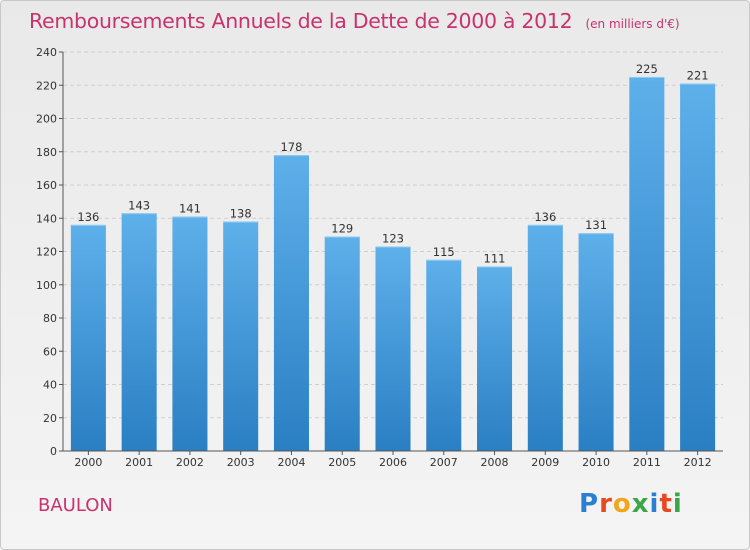 This screenshot has width=750, height=550. I want to click on data-label: 123, so click(393, 239).